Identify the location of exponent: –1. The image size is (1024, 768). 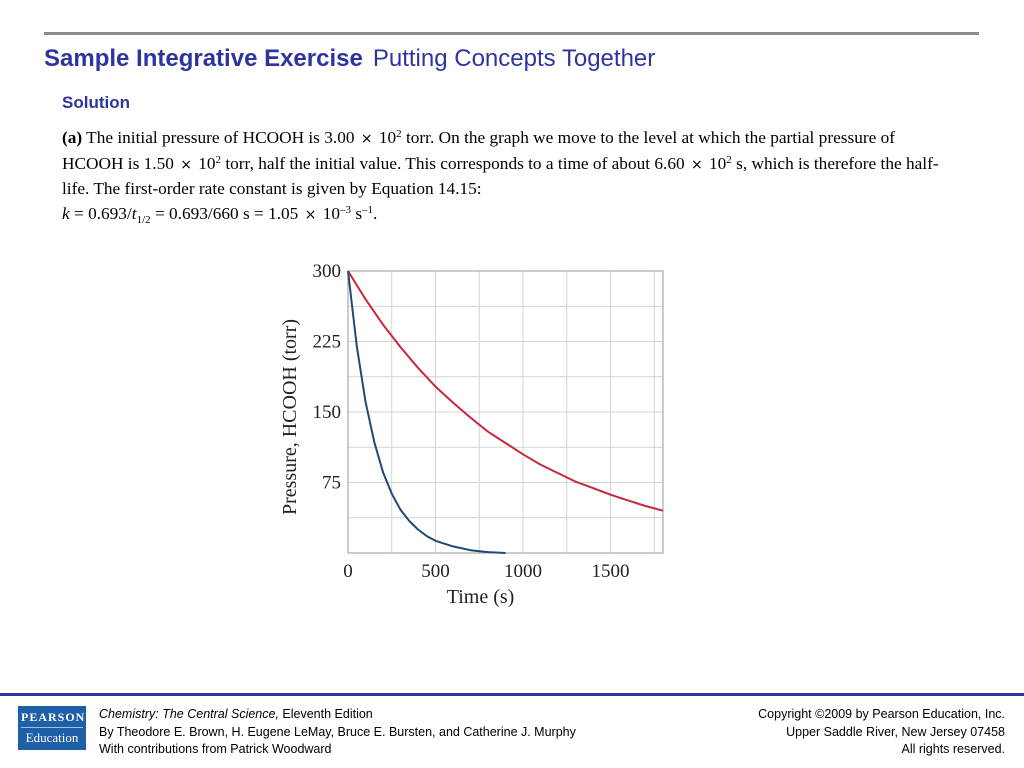
(368, 209).